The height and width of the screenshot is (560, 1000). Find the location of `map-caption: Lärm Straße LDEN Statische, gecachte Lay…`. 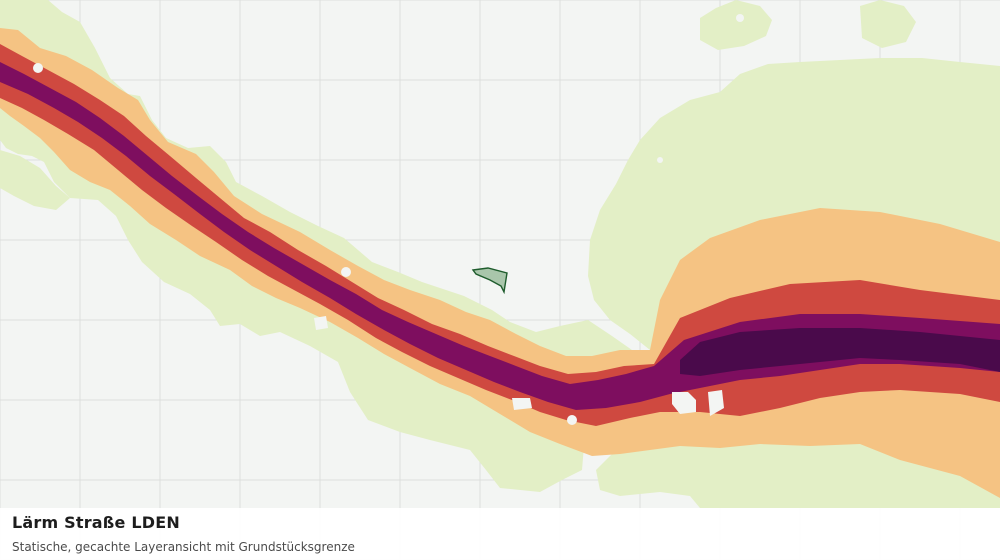

map-caption: Lärm Straße LDEN Statische, gecachte Lay… is located at coordinates (500, 534).